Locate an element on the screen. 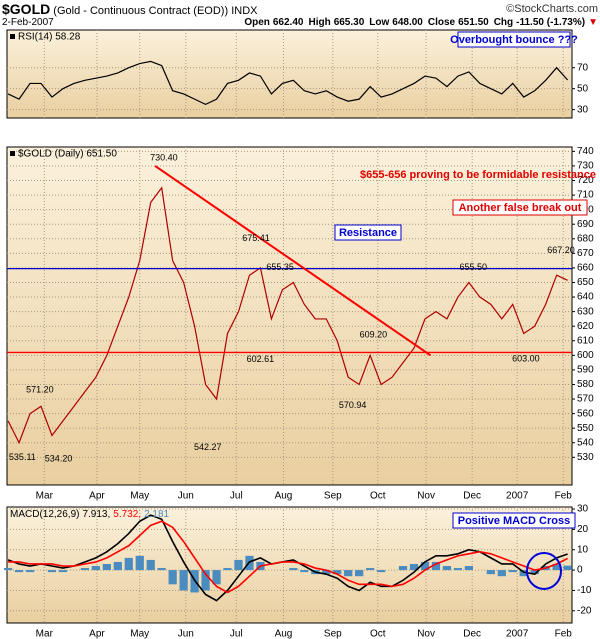  y-tick-label: 560 is located at coordinates (585, 413).